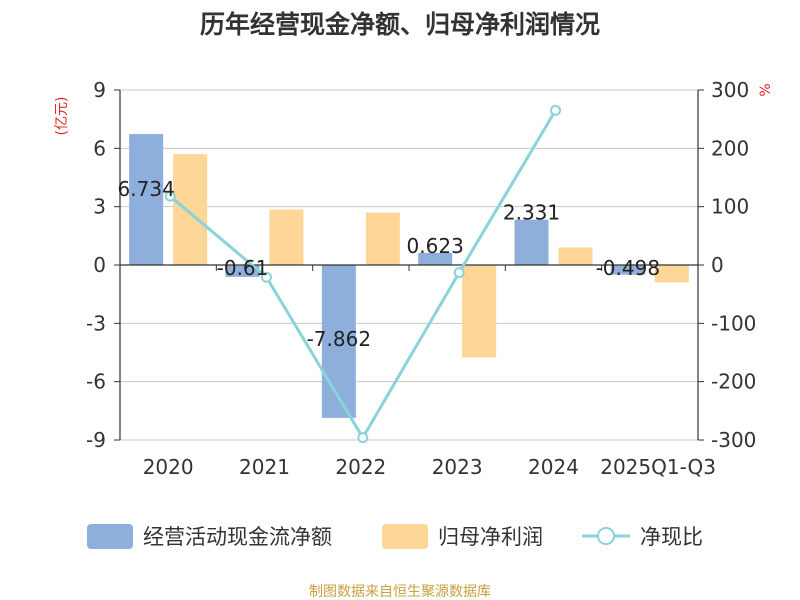  What do you see at coordinates (339, 339) in the screenshot?
I see `data-label-operating-cash: -7.862` at bounding box center [339, 339].